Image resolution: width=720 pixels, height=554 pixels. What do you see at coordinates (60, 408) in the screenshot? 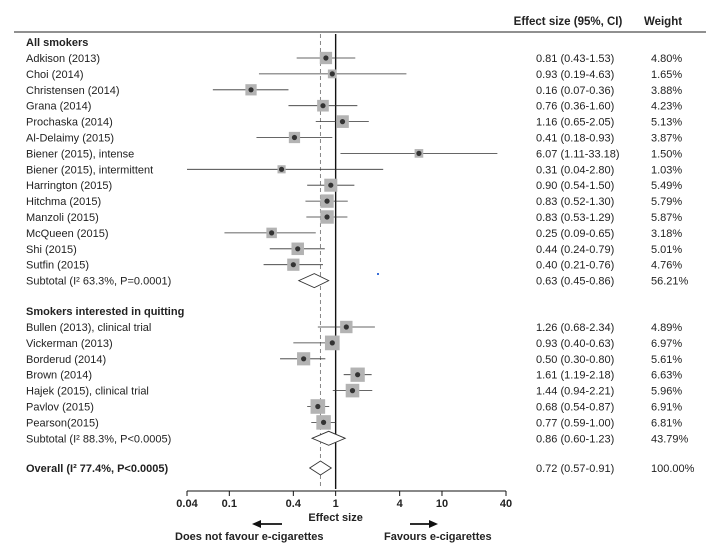
I see `study-label: Pavlov (2015)` at bounding box center [60, 408].